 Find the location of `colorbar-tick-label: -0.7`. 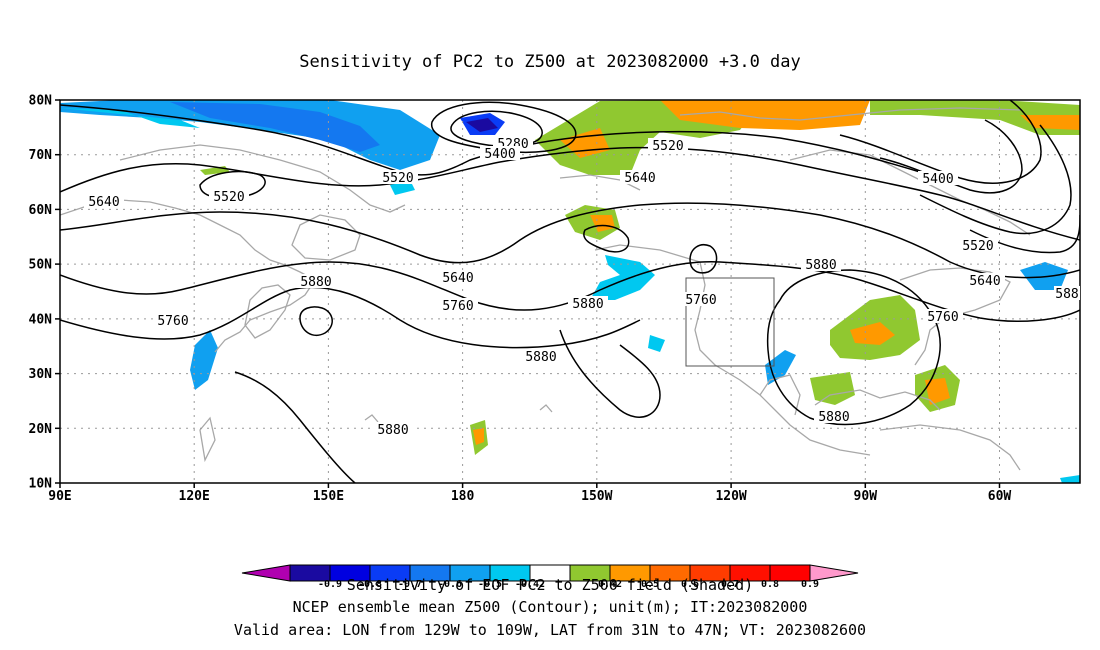

colorbar-tick-label: -0.7 is located at coordinates (410, 584).